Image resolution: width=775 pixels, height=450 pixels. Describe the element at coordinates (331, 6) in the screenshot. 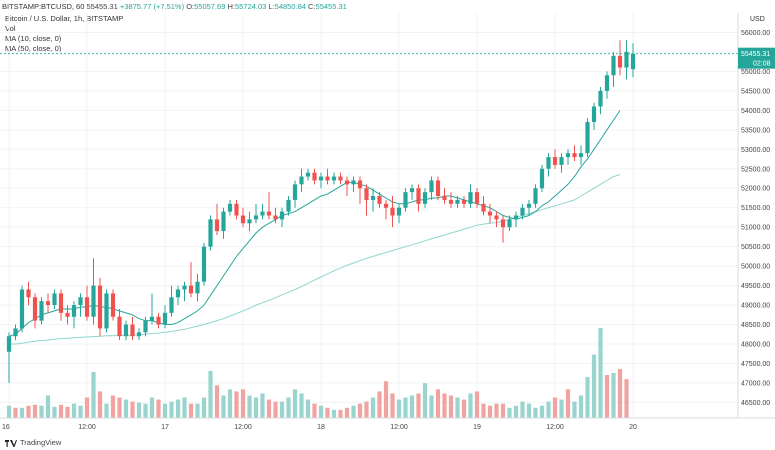

I see `close-value: 55455.31` at that location.